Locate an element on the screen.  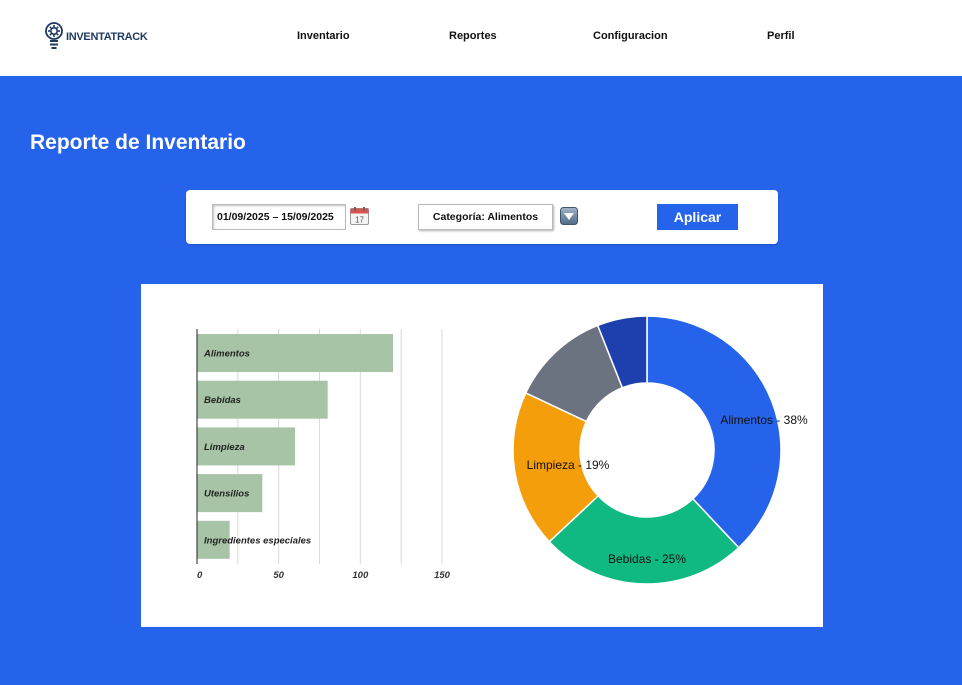
bar-category-label: Ingredientes especiales is located at coordinates (257, 540).